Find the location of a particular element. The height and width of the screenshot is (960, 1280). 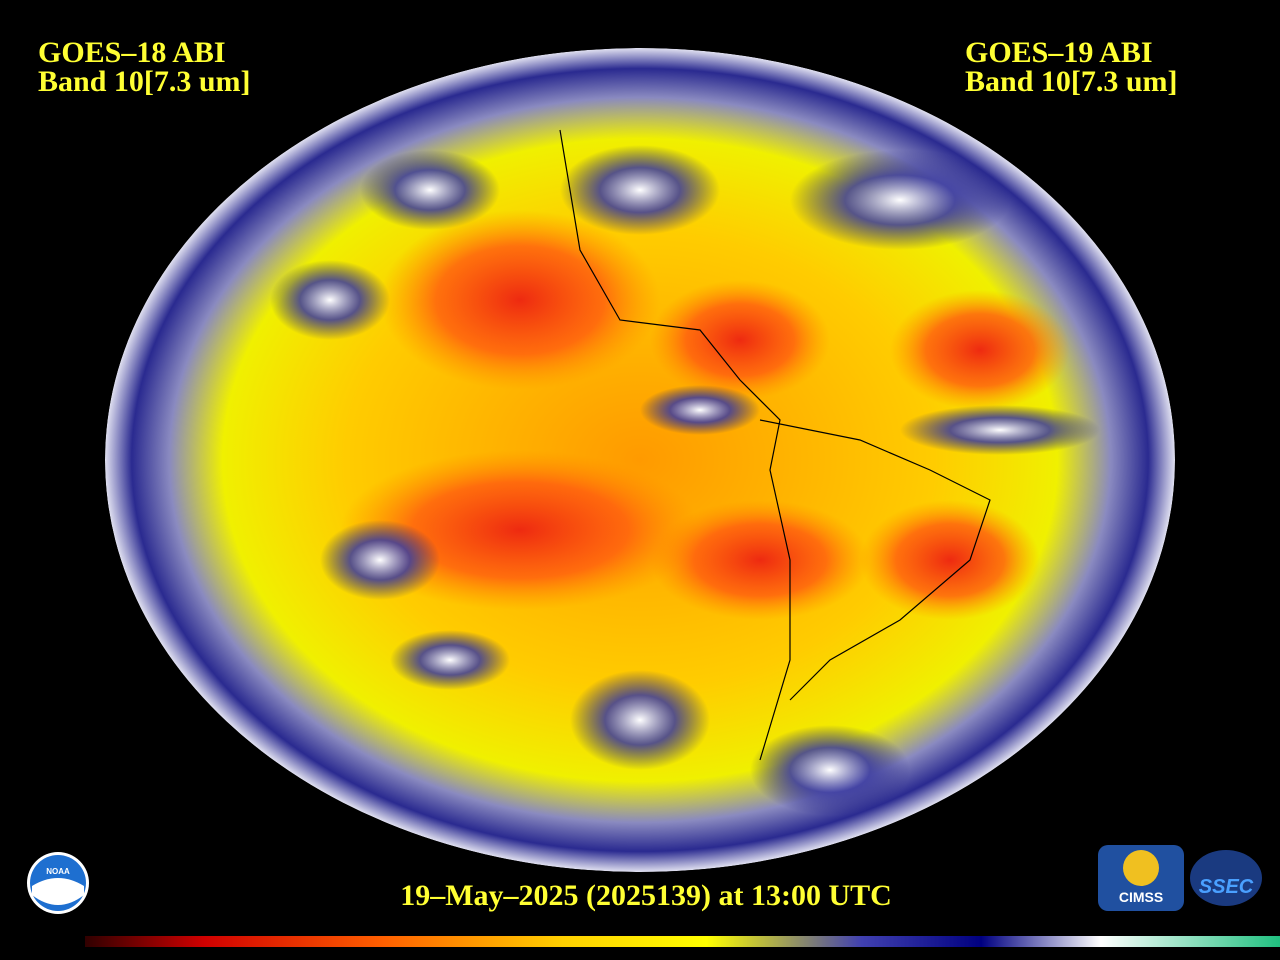

cimss-logo: CIMSS is located at coordinates (1141, 878).